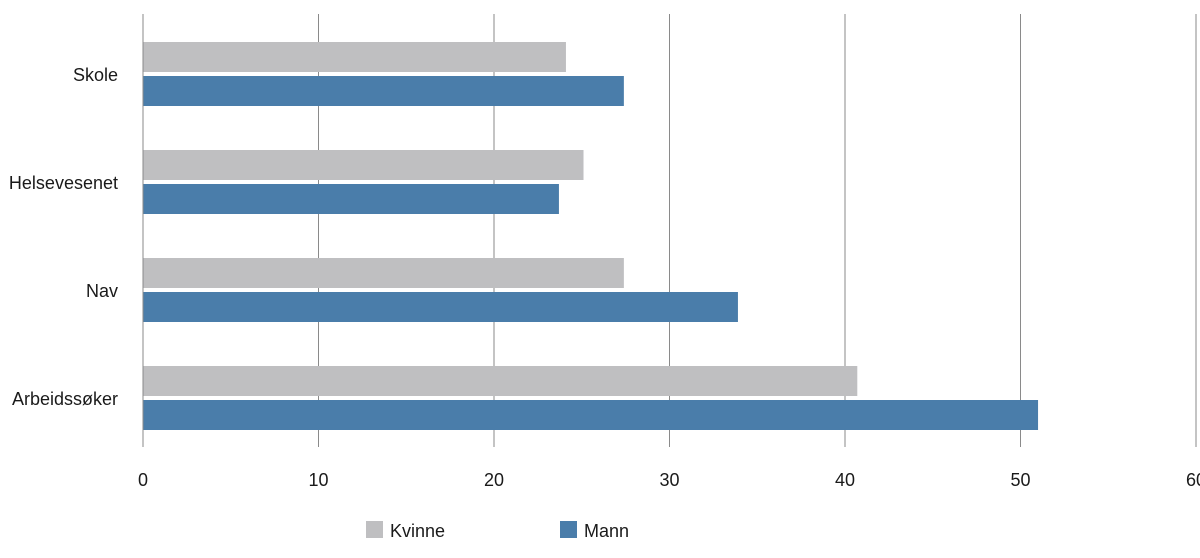  What do you see at coordinates (63, 183) in the screenshot?
I see `category-label: Helsevesenet` at bounding box center [63, 183].